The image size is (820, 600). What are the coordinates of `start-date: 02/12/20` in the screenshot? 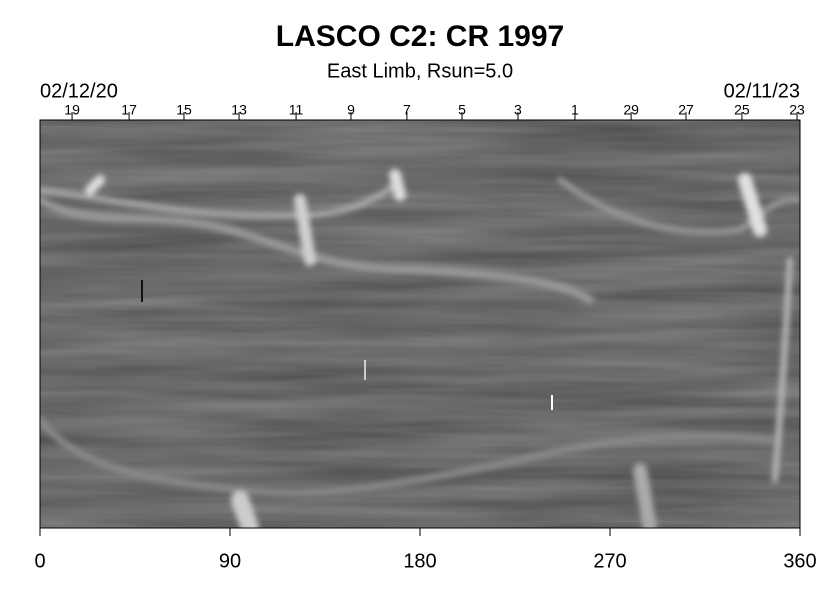 It's located at (79, 91).